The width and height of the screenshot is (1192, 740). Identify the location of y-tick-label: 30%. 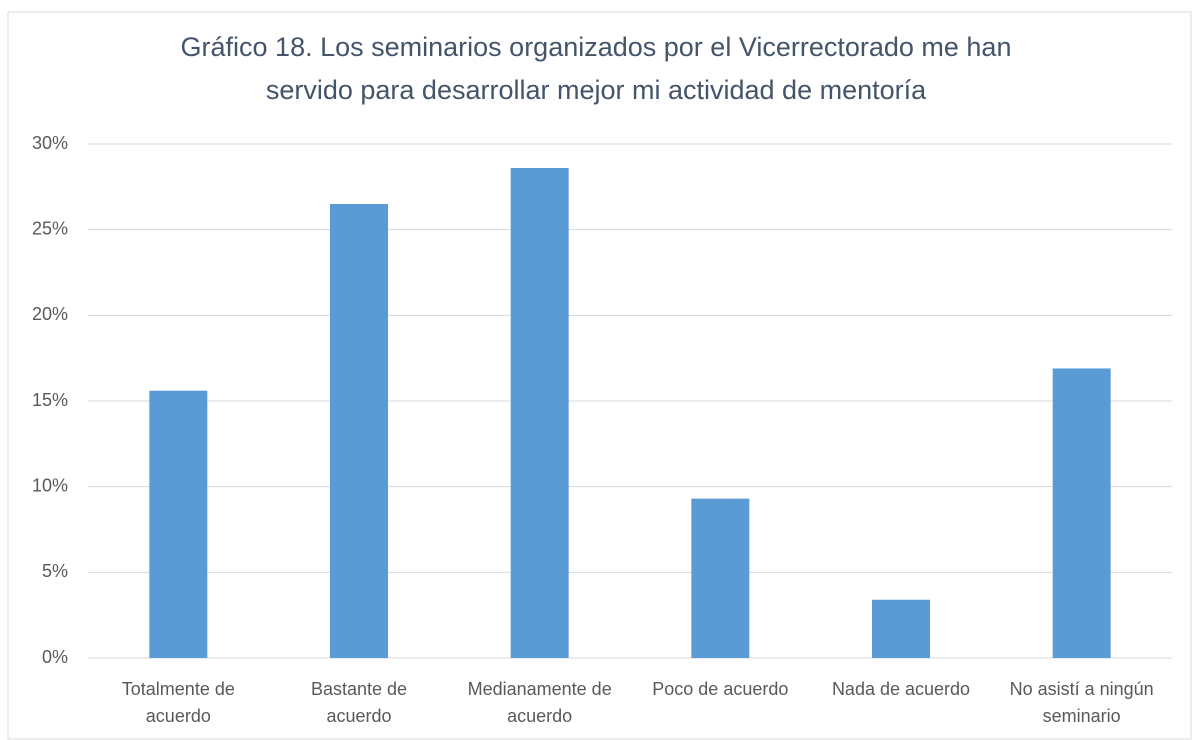
(50, 143).